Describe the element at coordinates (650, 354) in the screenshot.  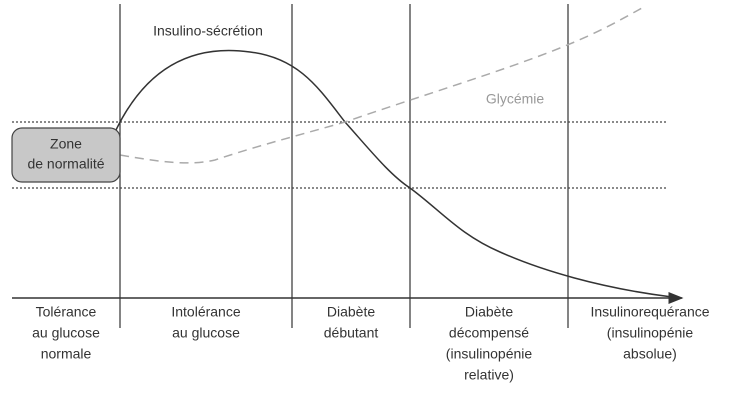
I see `phase-label: absolue)` at that location.